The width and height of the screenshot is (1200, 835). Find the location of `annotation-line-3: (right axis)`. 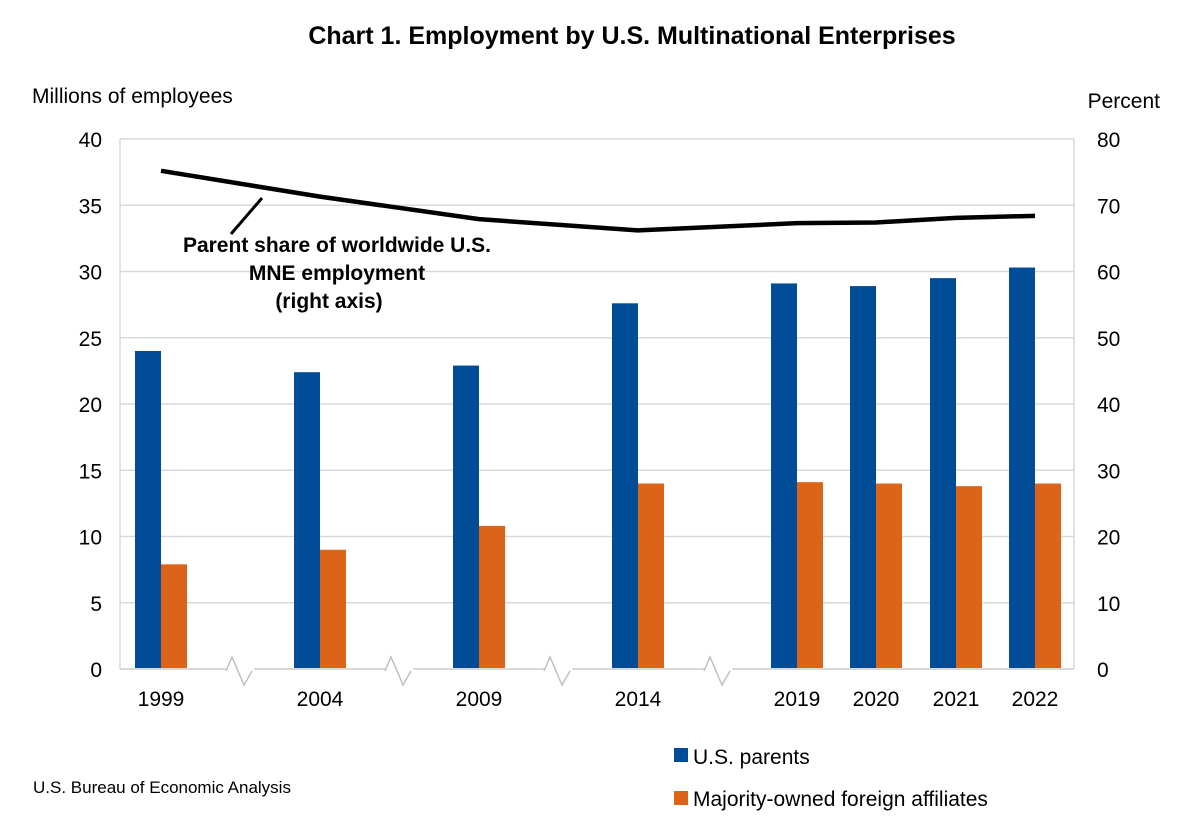

annotation-line-3: (right axis) is located at coordinates (328, 301).